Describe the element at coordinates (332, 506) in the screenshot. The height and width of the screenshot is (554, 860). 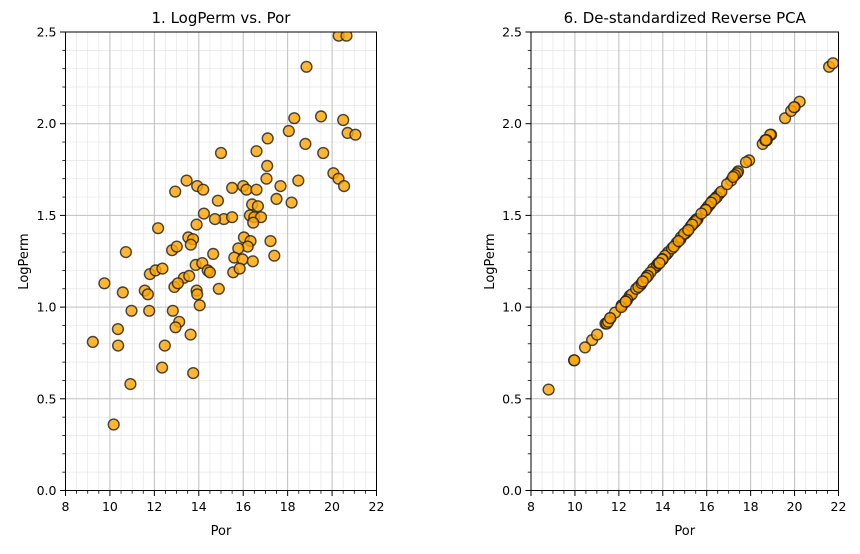
I see `x-tick-label: 20` at that location.